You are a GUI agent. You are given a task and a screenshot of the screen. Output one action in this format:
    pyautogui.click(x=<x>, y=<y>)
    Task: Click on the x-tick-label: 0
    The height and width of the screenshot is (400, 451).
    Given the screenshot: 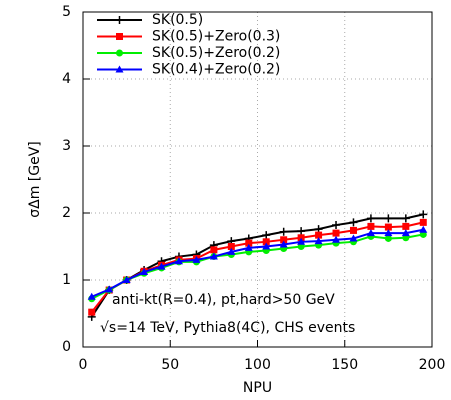 What is the action you would take?
    pyautogui.click(x=83, y=365)
    